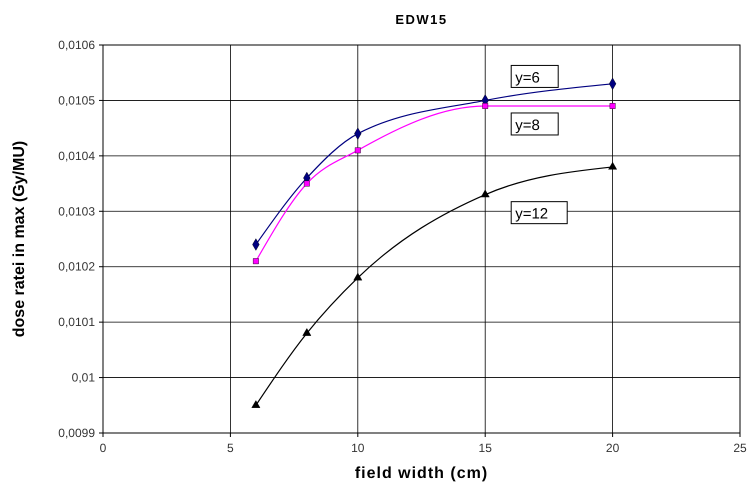 This screenshot has height=490, width=750. I want to click on y-tick-label: 0,0099, so click(77, 433).